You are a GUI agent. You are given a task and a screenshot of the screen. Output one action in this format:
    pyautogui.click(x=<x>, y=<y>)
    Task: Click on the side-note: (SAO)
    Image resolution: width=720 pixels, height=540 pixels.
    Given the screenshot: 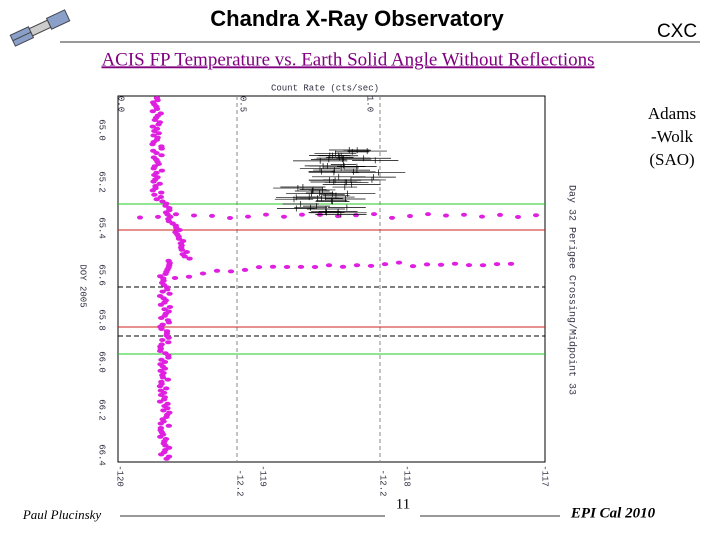 What is the action you would take?
    pyautogui.click(x=671, y=159)
    